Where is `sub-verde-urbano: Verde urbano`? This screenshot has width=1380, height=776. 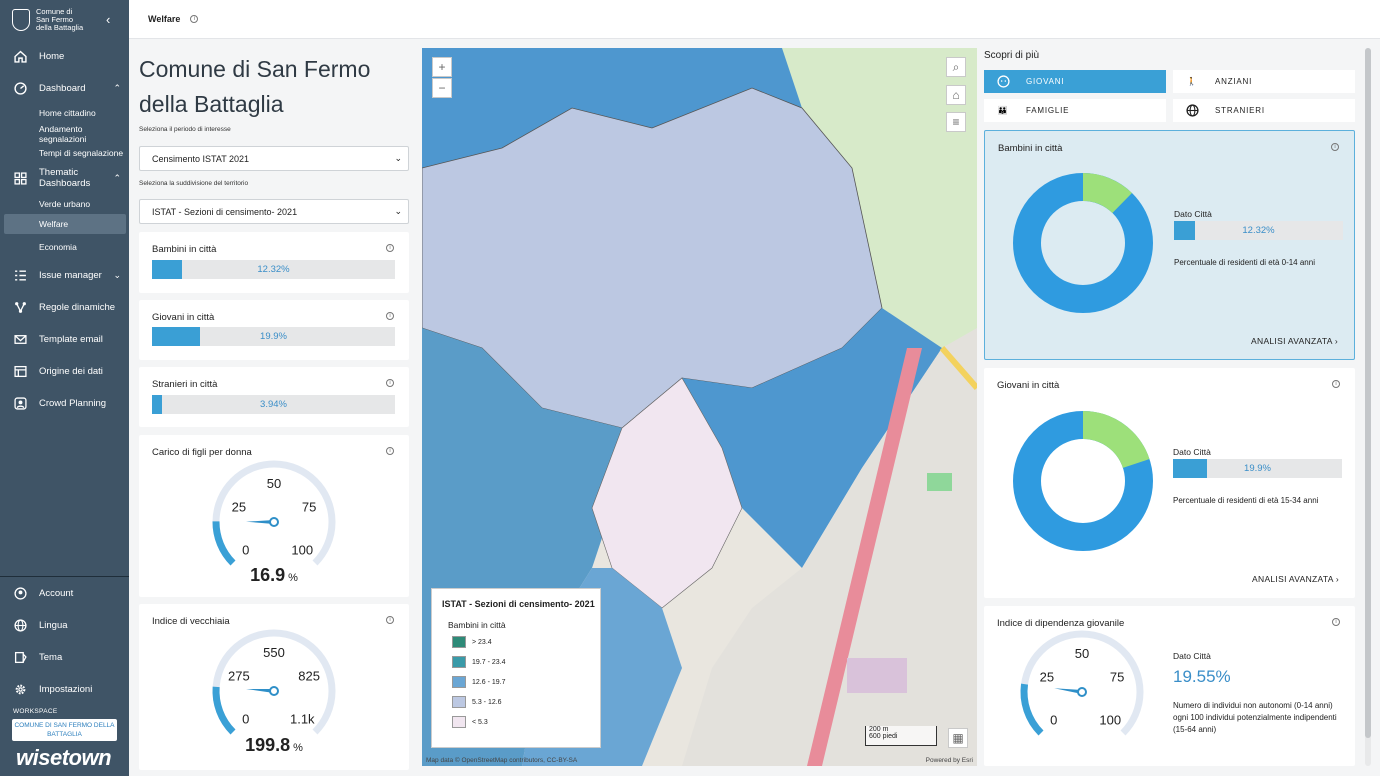
sub-verde-urbano: Verde urbano is located at coordinates (65, 204).